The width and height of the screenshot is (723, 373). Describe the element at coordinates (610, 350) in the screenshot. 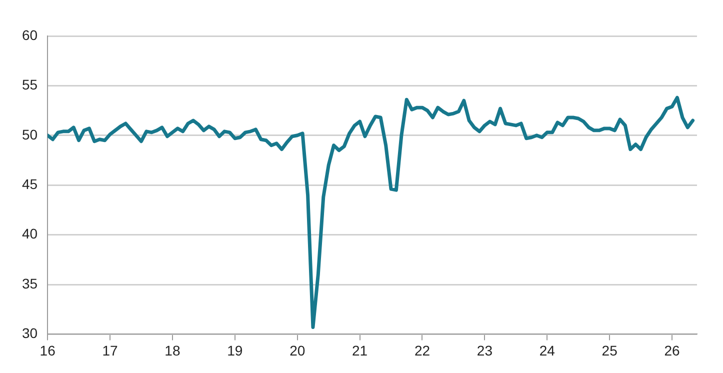

I see `x-tick-label: 25` at that location.